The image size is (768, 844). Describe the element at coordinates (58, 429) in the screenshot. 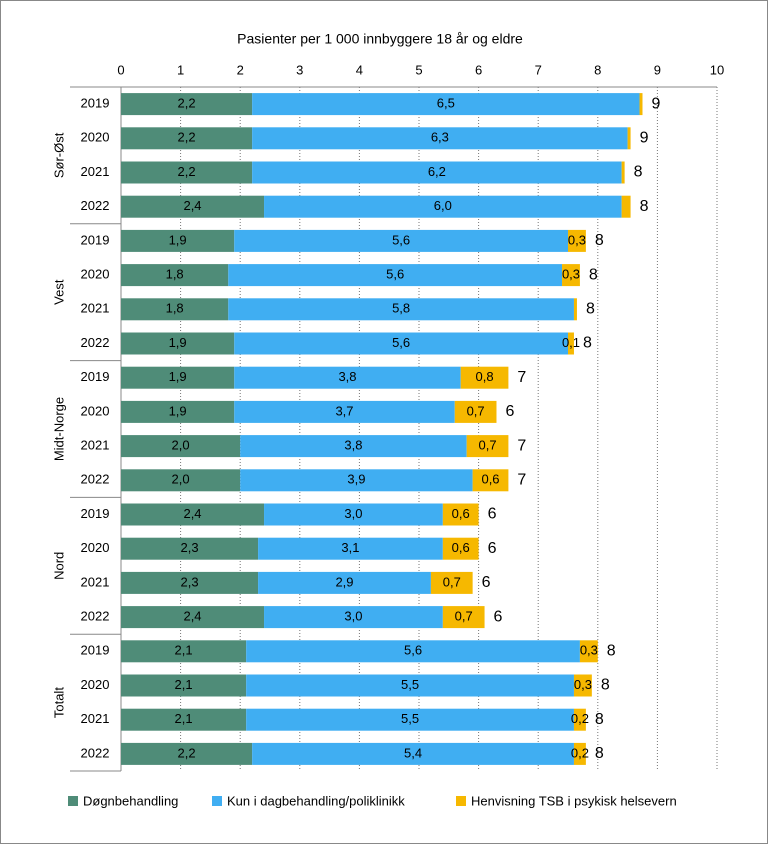

I see `group-label: Midt-Norge` at that location.